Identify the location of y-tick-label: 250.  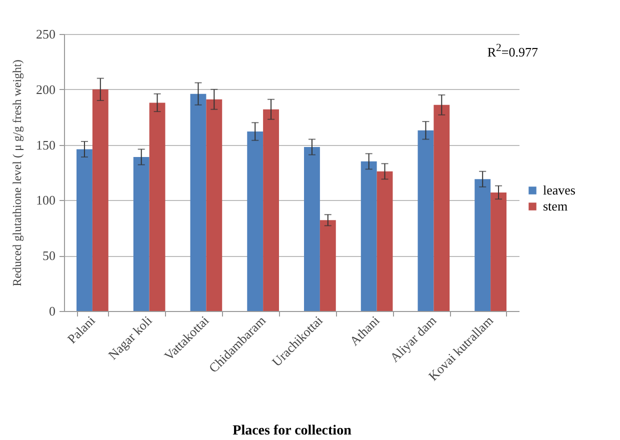
(46, 34).